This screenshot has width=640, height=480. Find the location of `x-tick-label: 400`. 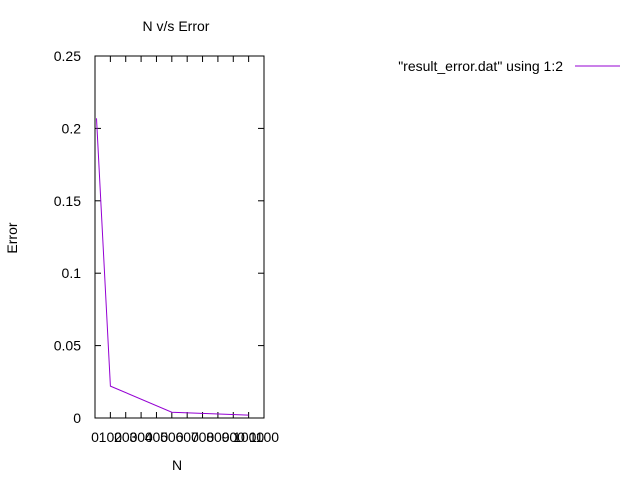

x-tick-label: 400 is located at coordinates (157, 437).